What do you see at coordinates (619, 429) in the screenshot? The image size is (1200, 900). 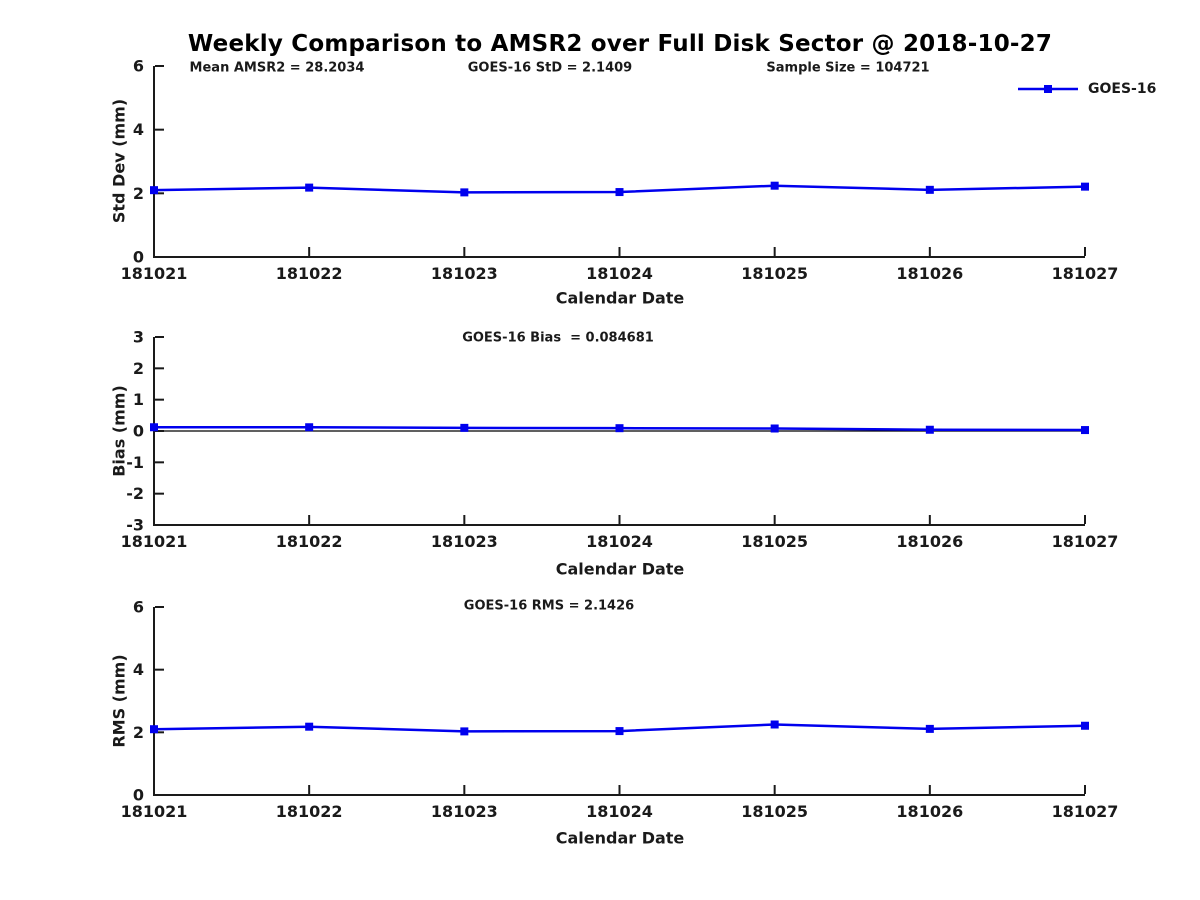 I see `bias-series-markers` at bounding box center [619, 429].